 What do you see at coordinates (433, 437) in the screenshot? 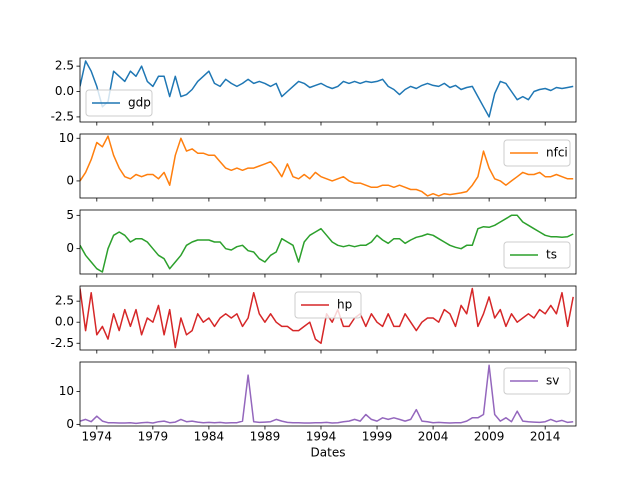
I see `x-tick-label: 2004` at bounding box center [433, 437].